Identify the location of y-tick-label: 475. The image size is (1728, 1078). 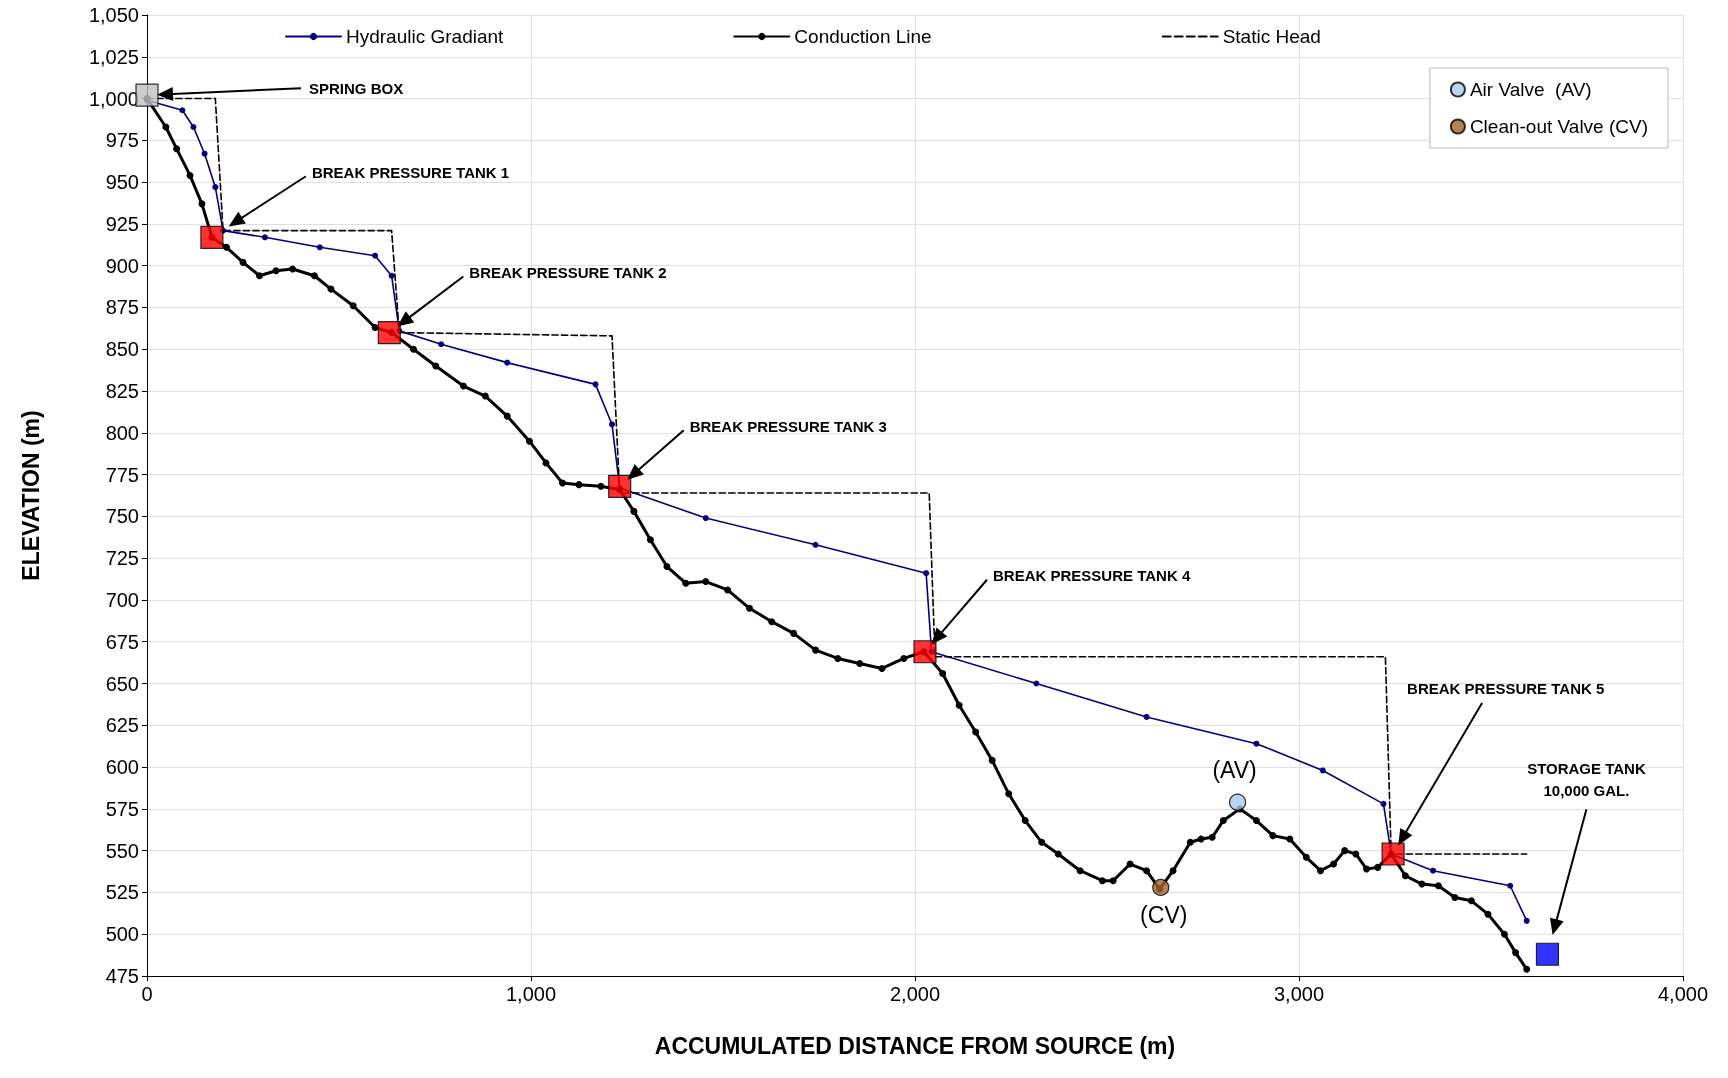
(122, 976).